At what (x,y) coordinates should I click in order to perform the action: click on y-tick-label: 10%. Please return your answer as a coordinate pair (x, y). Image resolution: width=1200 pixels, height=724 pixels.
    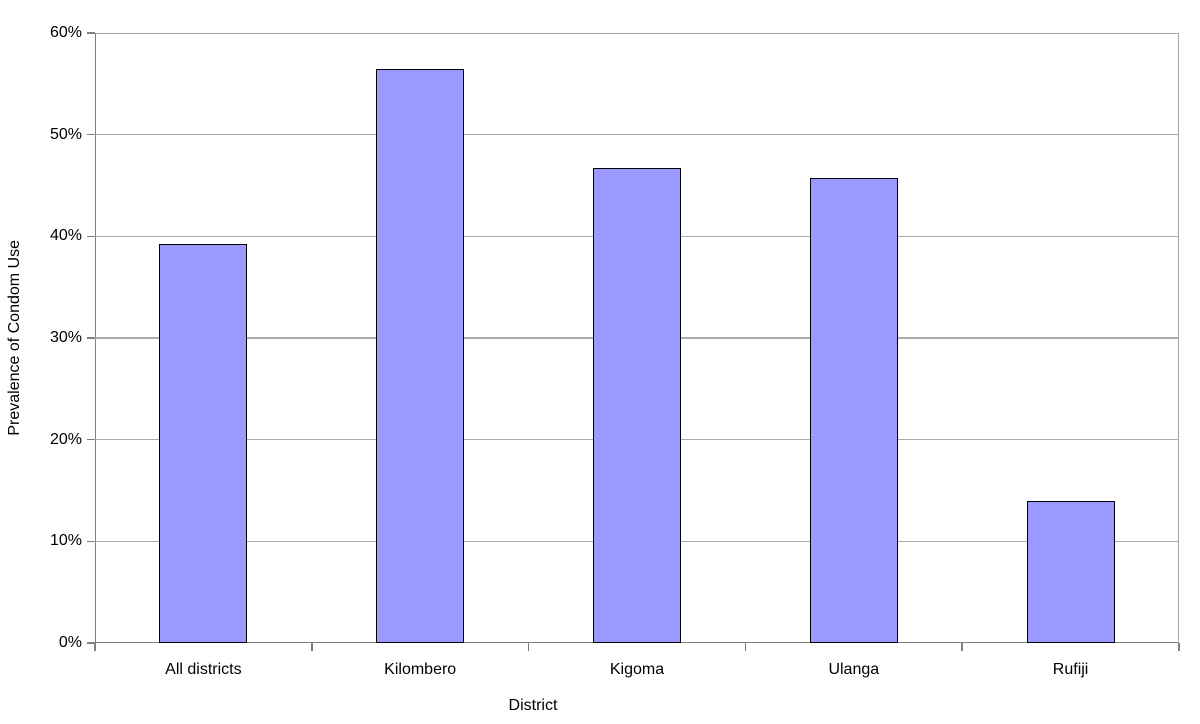
    Looking at the image, I should click on (65, 541).